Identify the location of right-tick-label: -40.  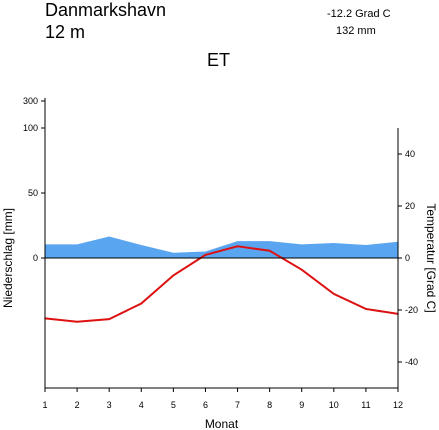
(411, 362).